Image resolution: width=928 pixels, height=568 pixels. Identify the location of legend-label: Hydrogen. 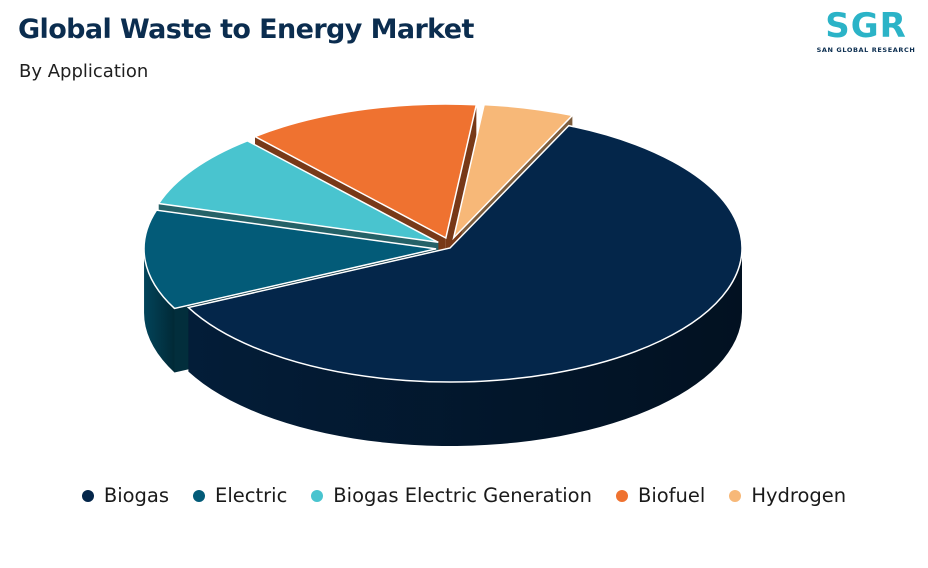
(799, 495).